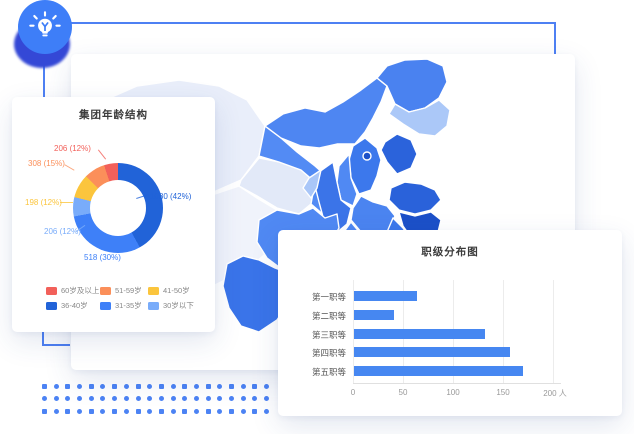  I want to click on donut-hole, so click(118, 208).